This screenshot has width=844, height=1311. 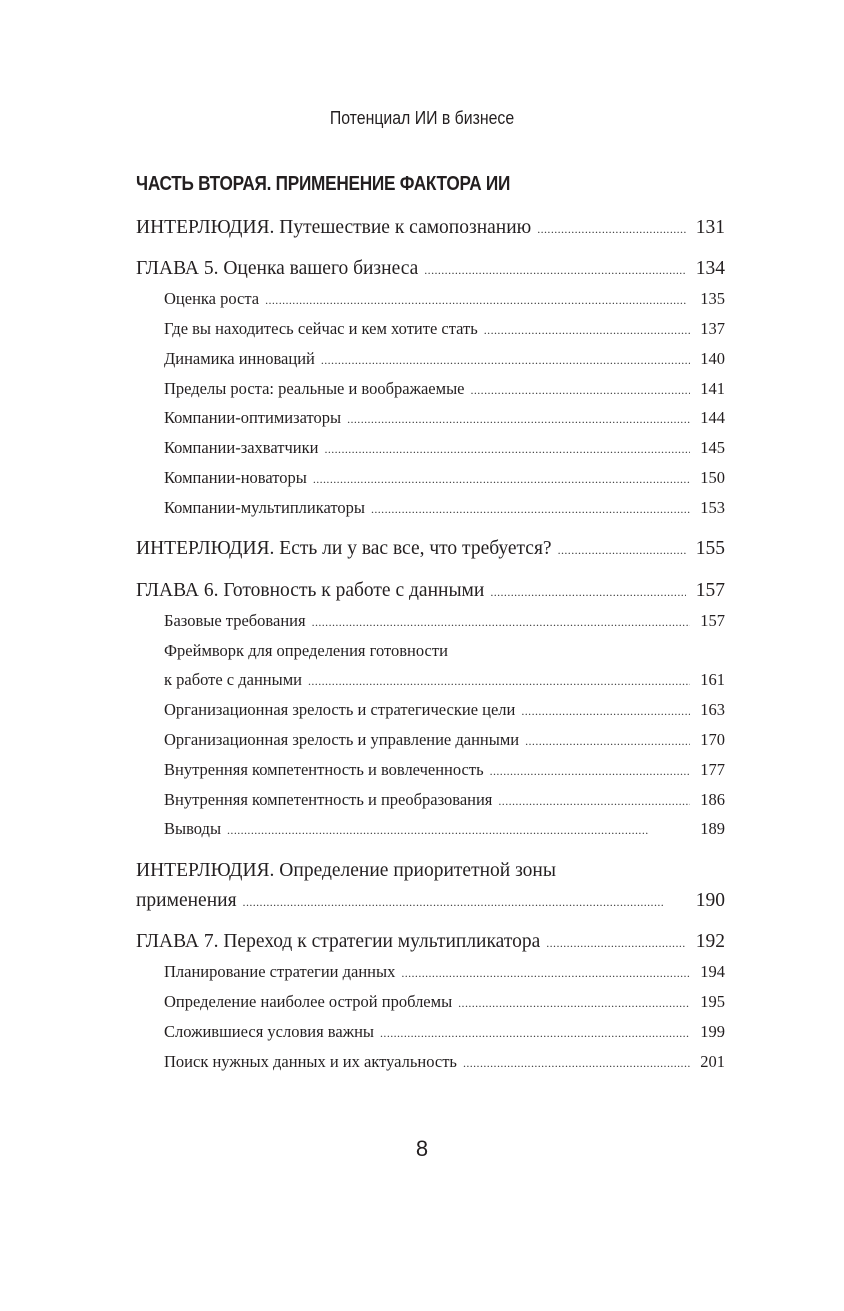 I want to click on entry-page: 155, so click(x=710, y=548).